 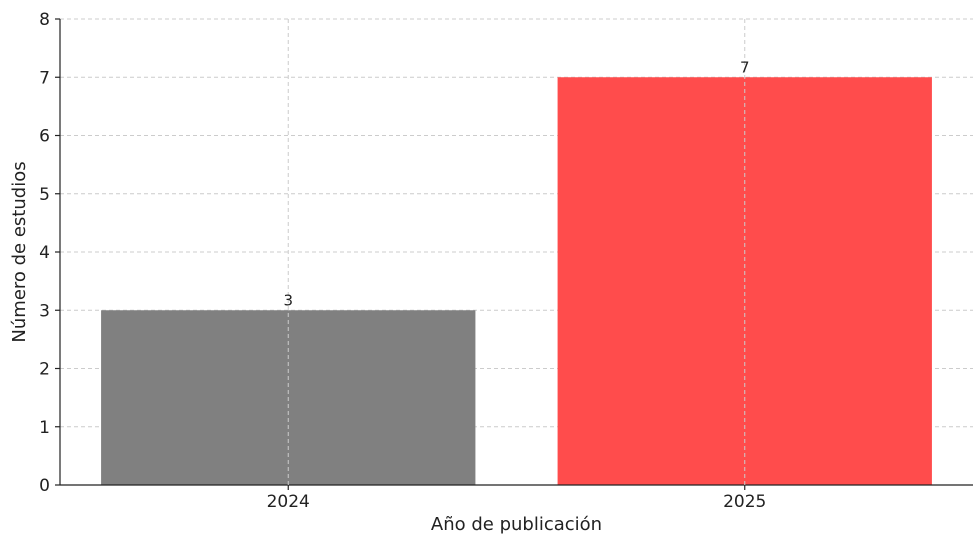 What do you see at coordinates (288, 502) in the screenshot?
I see `x-tick-label: 2024` at bounding box center [288, 502].